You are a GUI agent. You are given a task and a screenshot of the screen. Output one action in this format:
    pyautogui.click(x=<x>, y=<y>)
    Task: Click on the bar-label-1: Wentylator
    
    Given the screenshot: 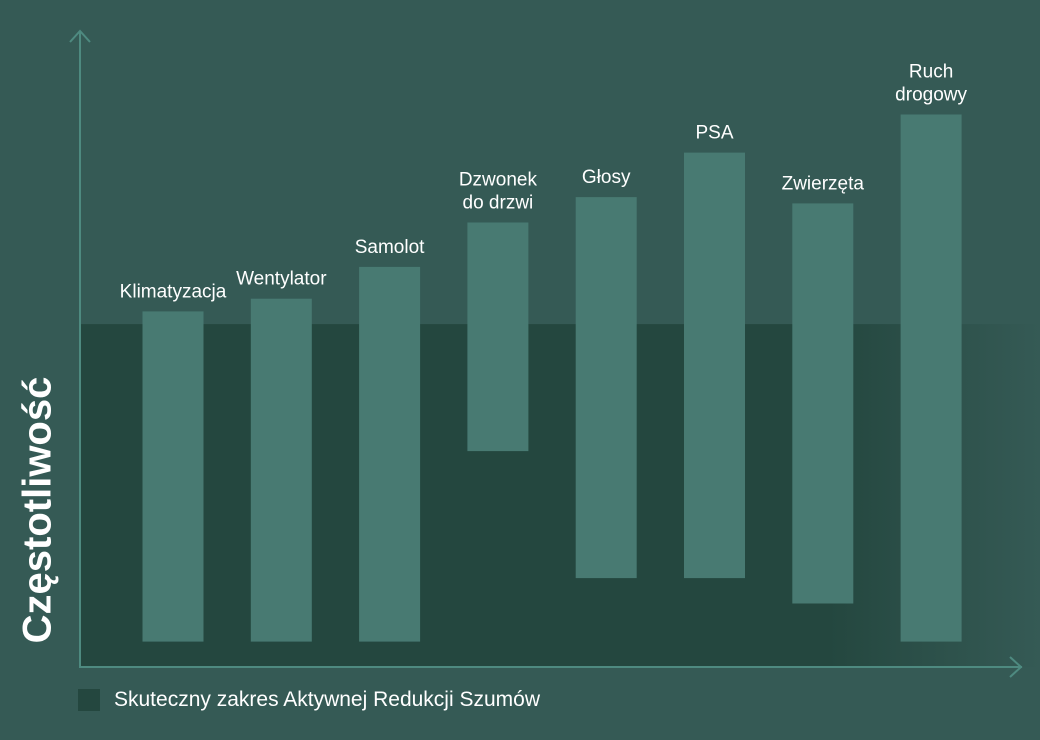 What is the action you would take?
    pyautogui.click(x=281, y=279)
    